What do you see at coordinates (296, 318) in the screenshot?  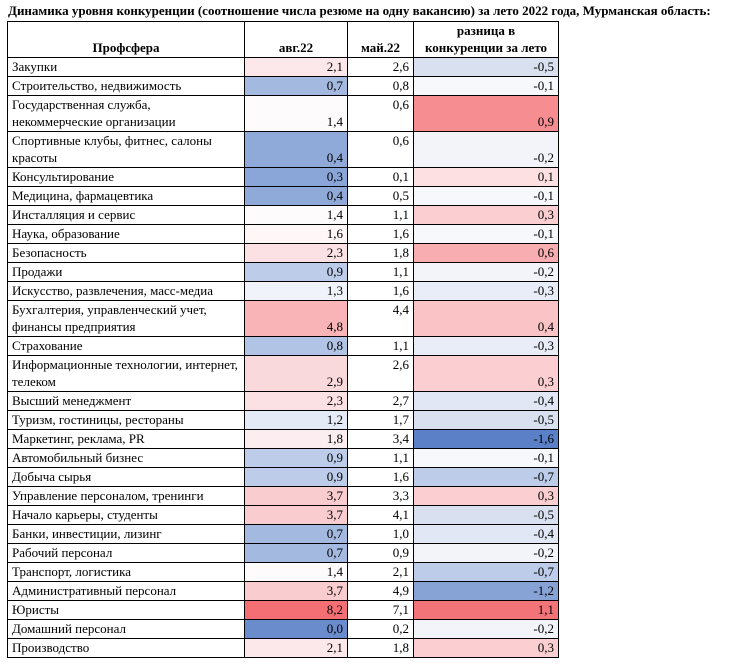 I see `row-aug-value: 4,8` at bounding box center [296, 318].